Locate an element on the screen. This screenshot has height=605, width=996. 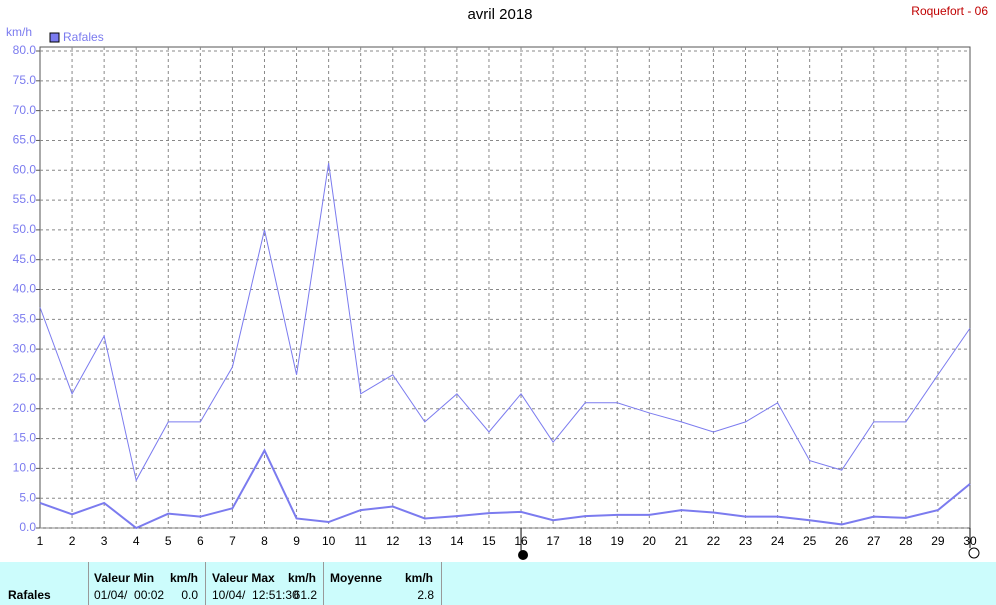
x-tick-label: 11 is located at coordinates (360, 541).